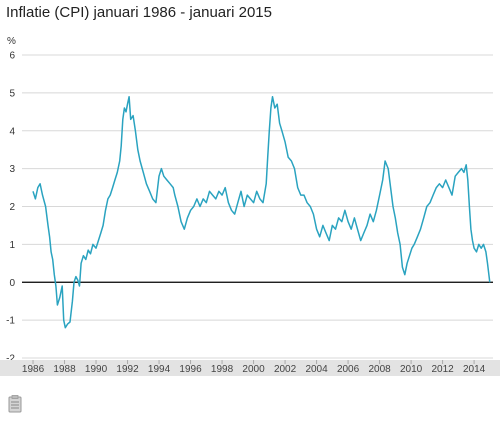  I want to click on data-table-icon, so click(15, 404).